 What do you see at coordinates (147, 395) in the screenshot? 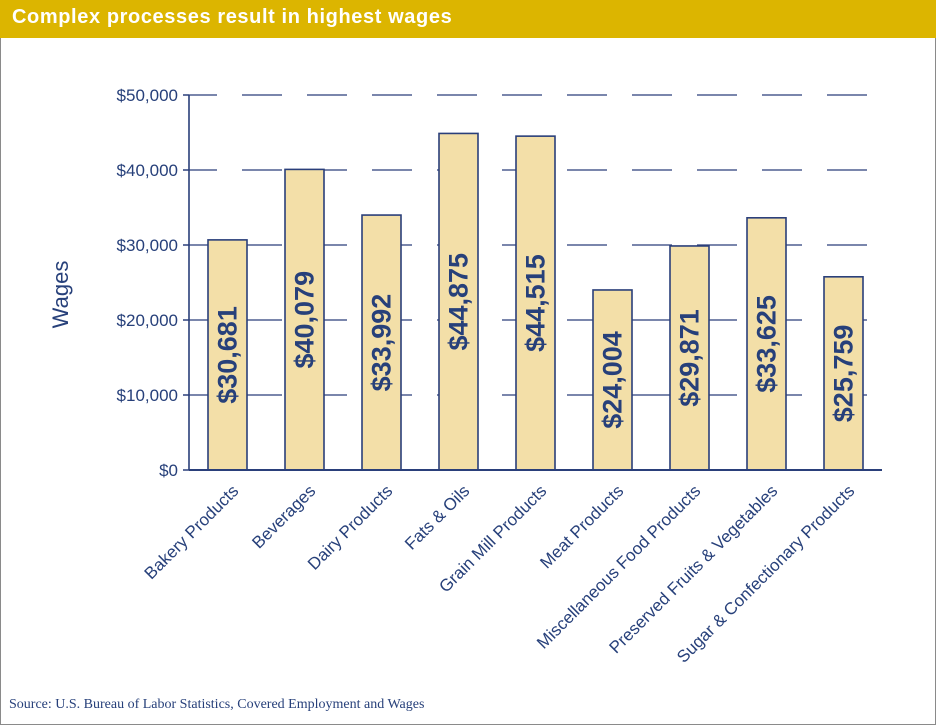
I see `y-tick-label: $10,000` at bounding box center [147, 395].